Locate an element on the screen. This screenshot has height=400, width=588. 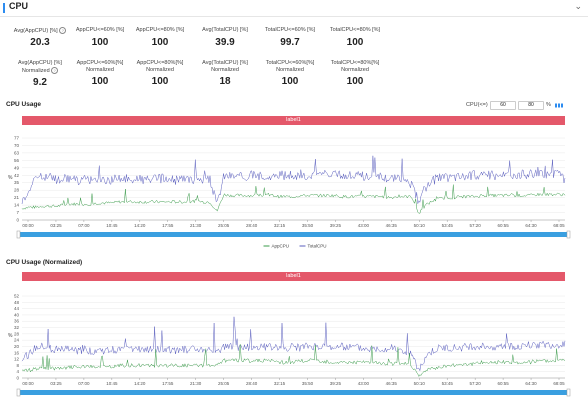
metric-label-text: TotalCPU<=60%[%] is located at coordinates (290, 63).